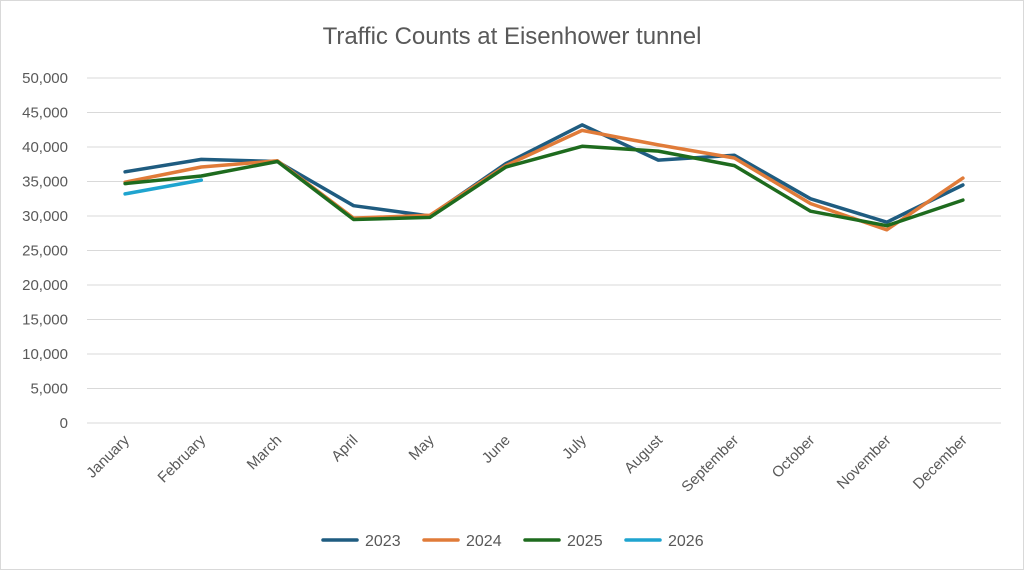 This screenshot has width=1024, height=570. Describe the element at coordinates (49, 389) in the screenshot. I see `y-tick-label: 5,000` at that location.